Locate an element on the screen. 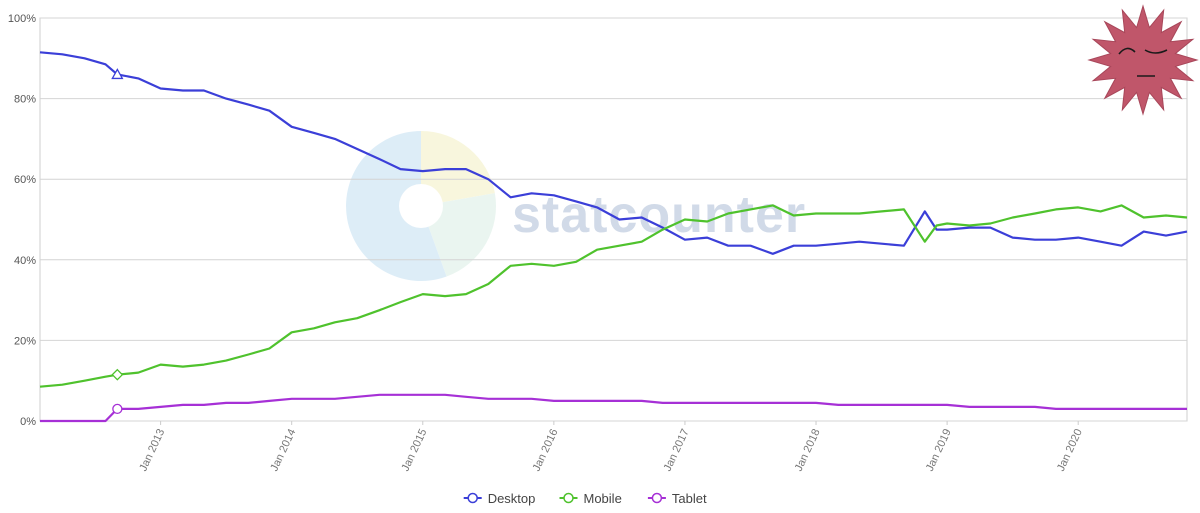 This screenshot has width=1200, height=513. tablet-series is located at coordinates (613, 408).